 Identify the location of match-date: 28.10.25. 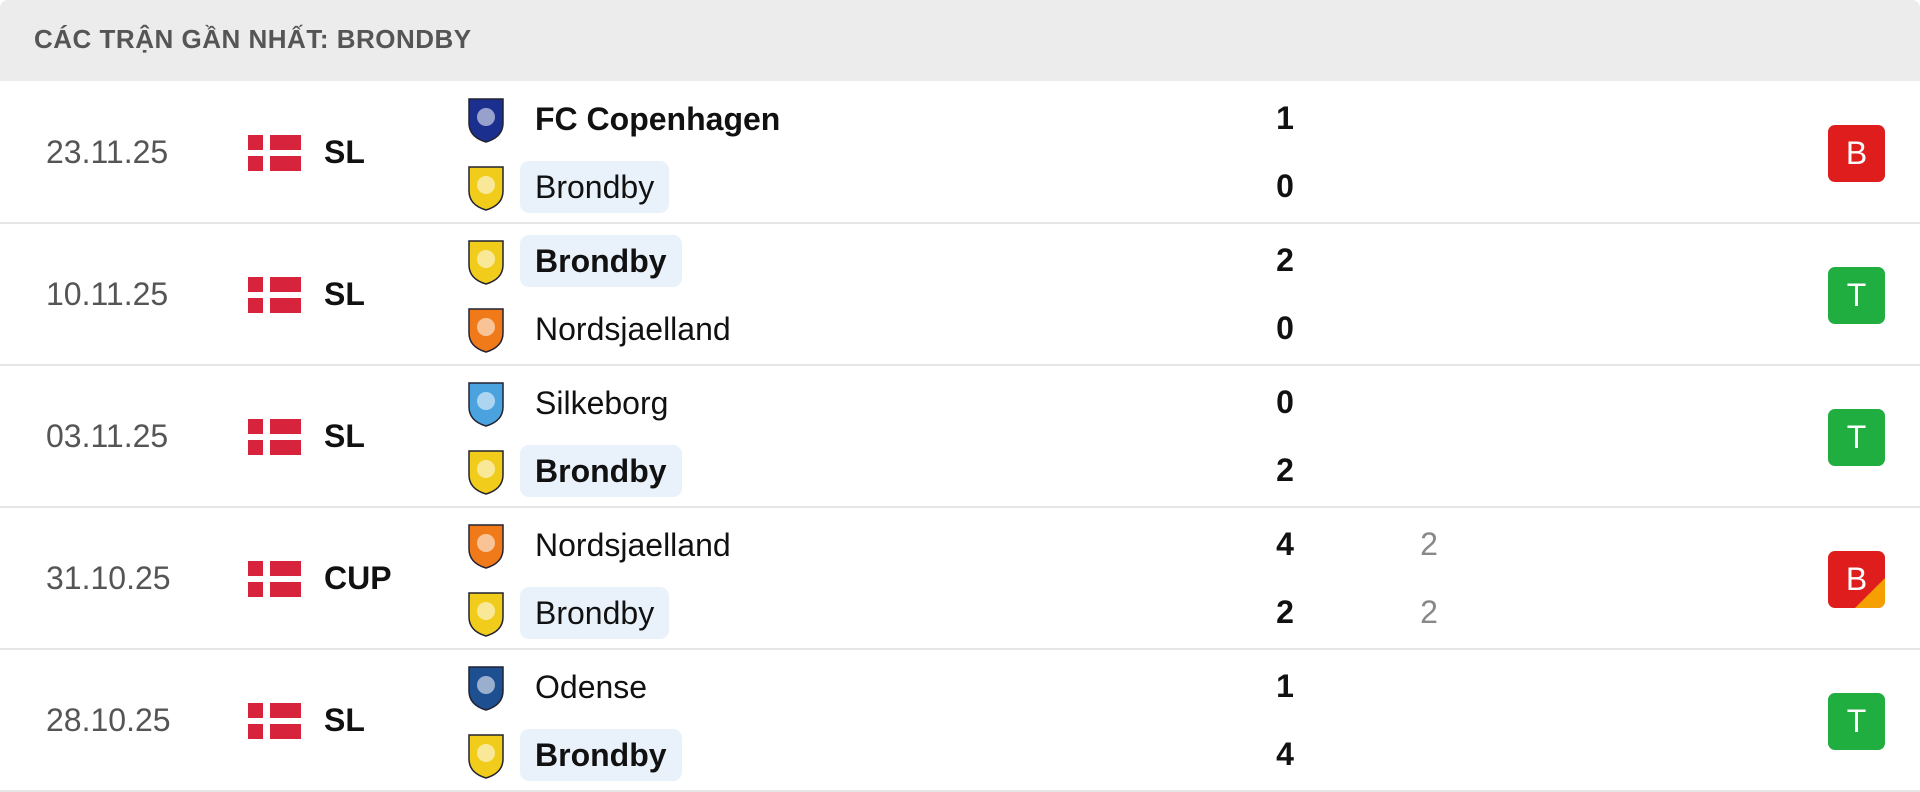
(108, 720).